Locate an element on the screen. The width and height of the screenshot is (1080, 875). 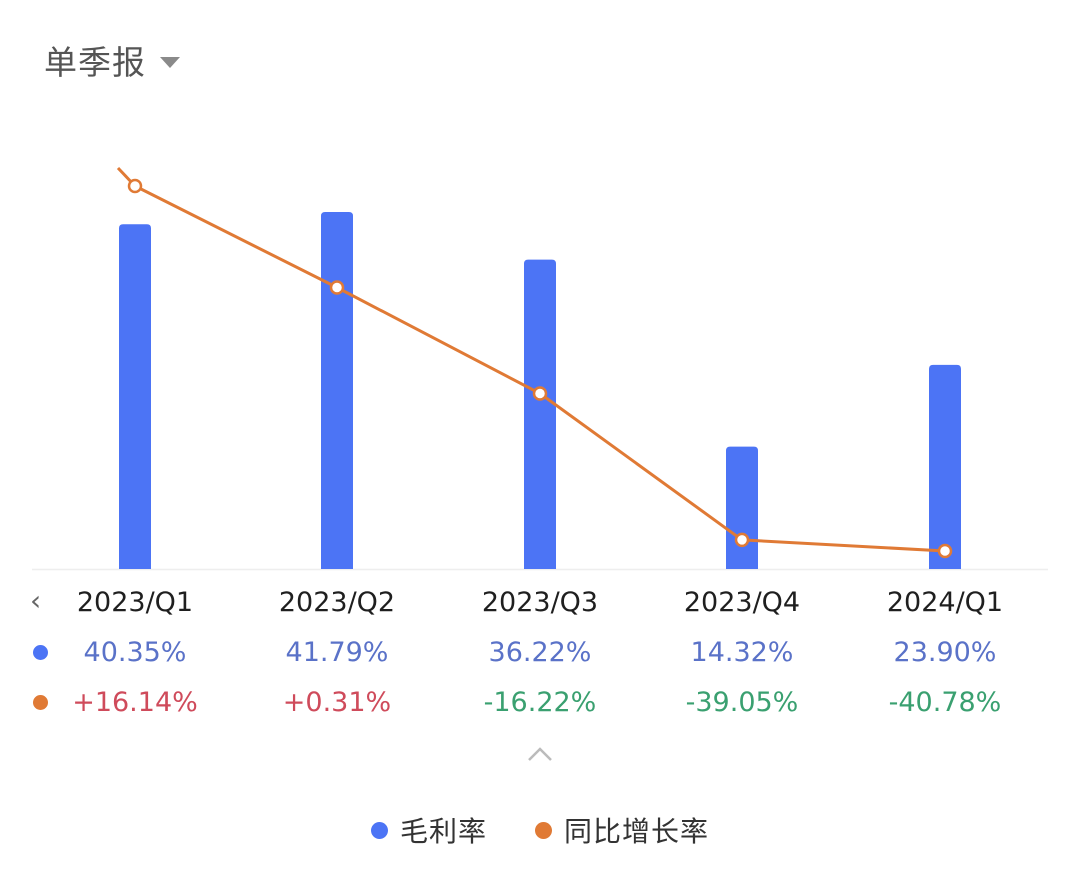
legend-dot-series1 is located at coordinates (379, 830).